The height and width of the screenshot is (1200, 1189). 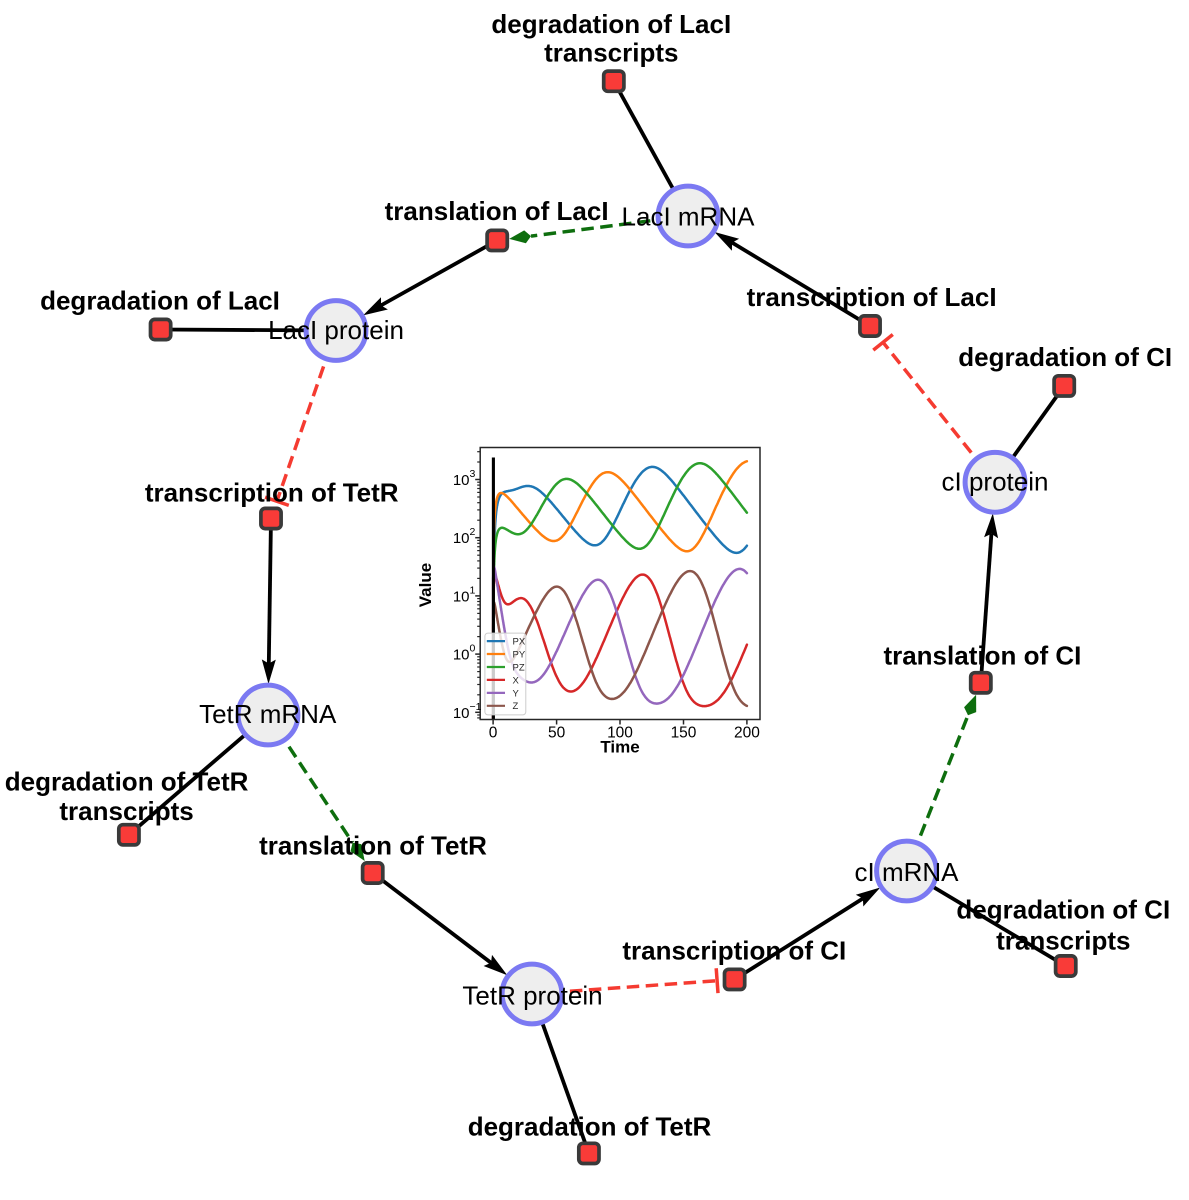 I want to click on svg-text: cI mRNA, so click(x=907, y=872).